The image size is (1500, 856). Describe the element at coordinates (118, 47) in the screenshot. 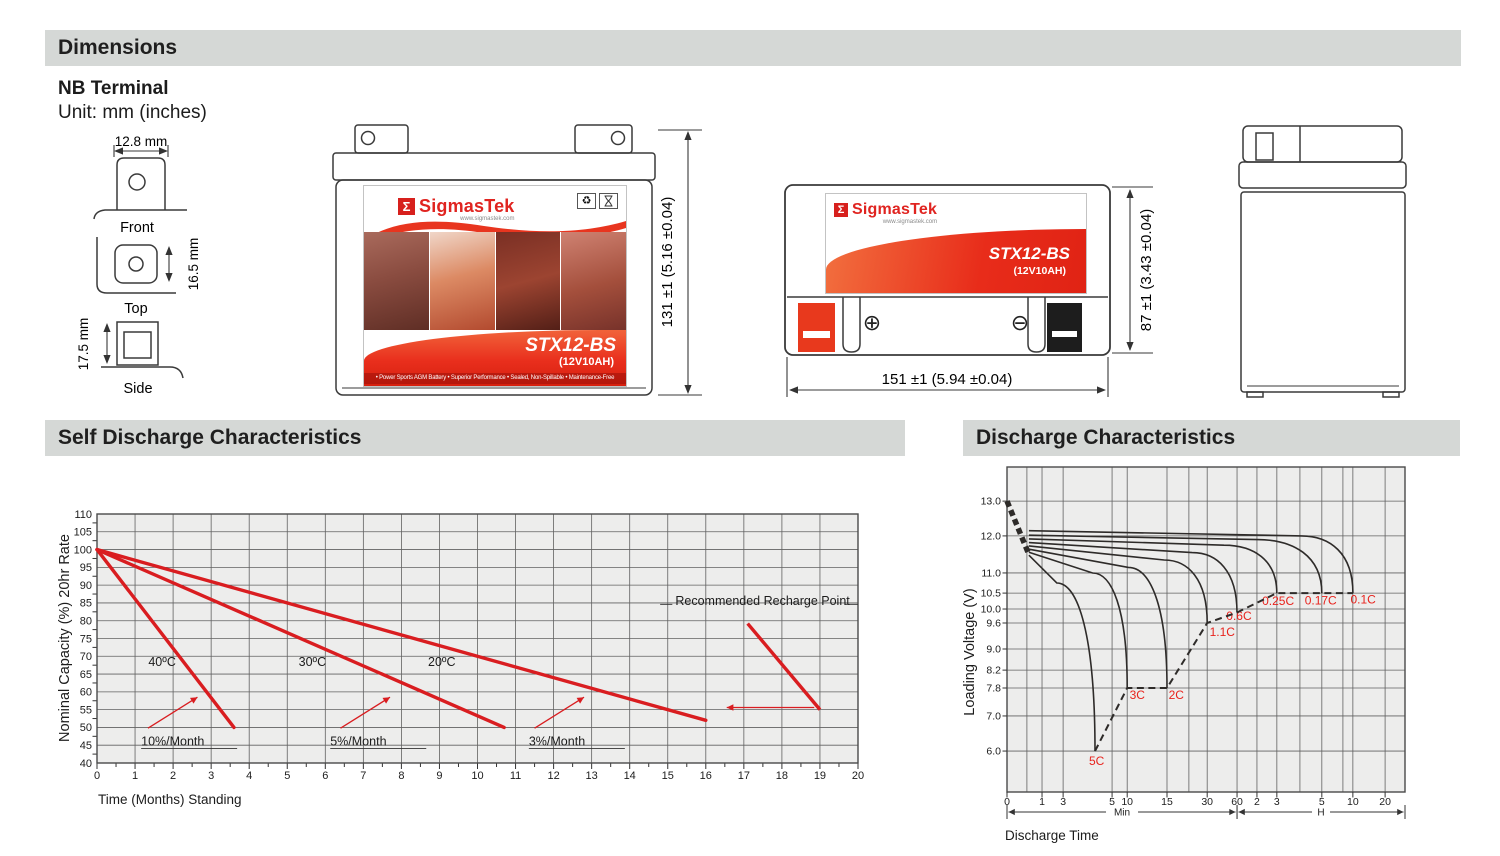

I see `section-title-dimensions: Dimensions` at that location.